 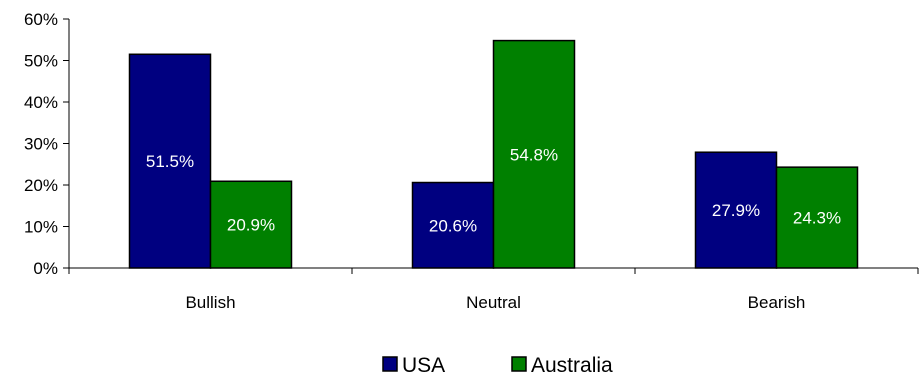 I want to click on data-label: 27.9%, so click(x=736, y=210).